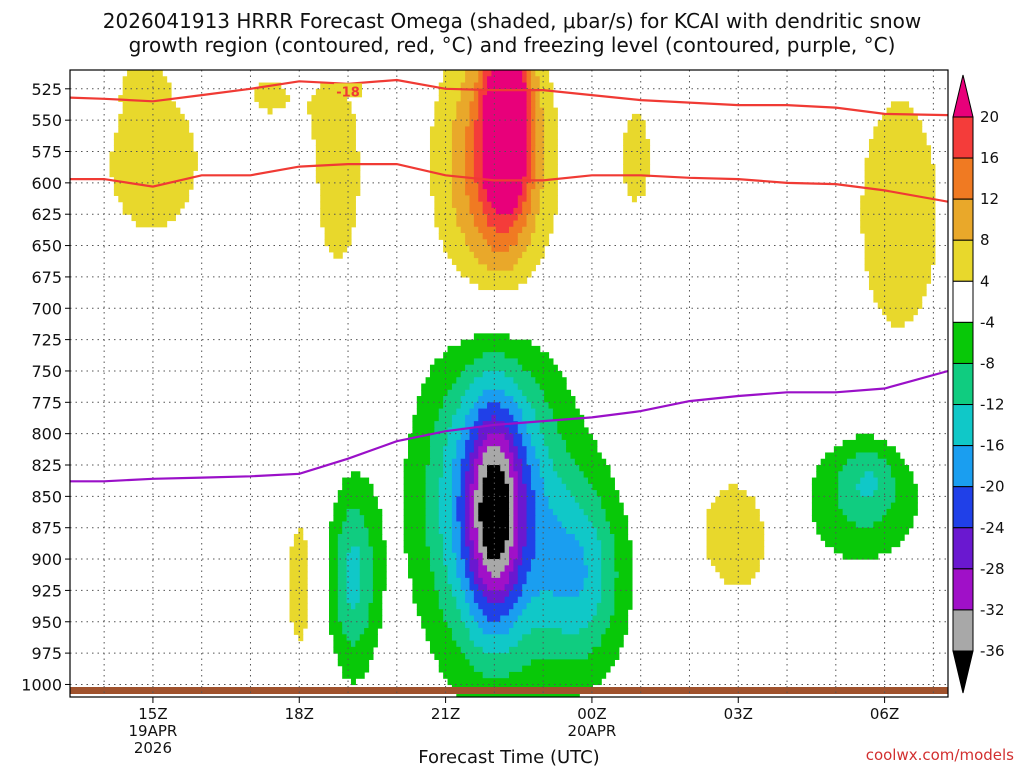  I want to click on x-tick-label: 18Z, so click(299, 714).